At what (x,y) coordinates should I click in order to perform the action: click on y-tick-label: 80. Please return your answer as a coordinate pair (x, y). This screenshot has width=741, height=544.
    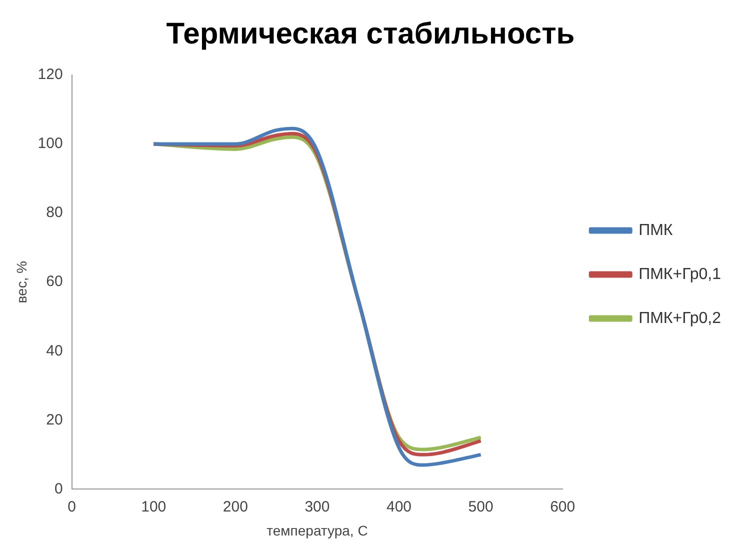
    Looking at the image, I should click on (54, 213).